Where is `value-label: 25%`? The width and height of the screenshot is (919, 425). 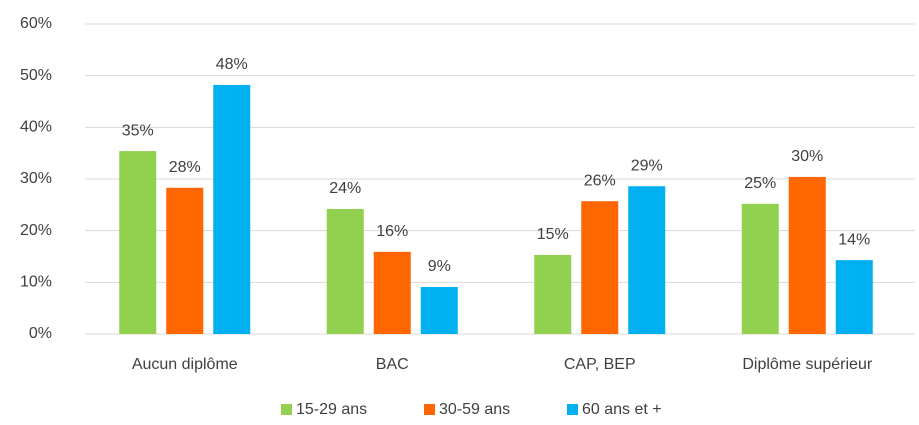 value-label: 25% is located at coordinates (760, 183).